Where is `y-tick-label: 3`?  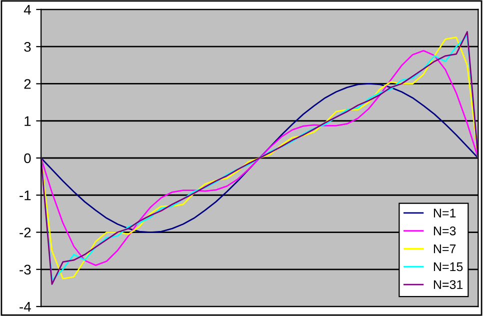 y-tick-label: 3 is located at coordinates (27, 47).